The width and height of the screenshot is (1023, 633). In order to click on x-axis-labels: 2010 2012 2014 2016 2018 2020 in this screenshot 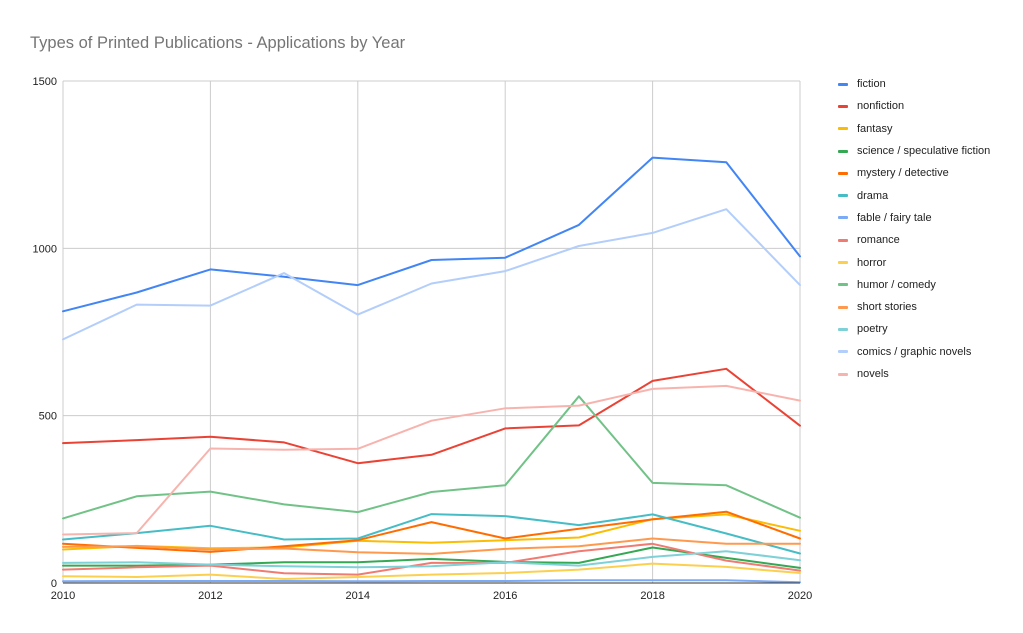, I will do `click(431, 596)`.